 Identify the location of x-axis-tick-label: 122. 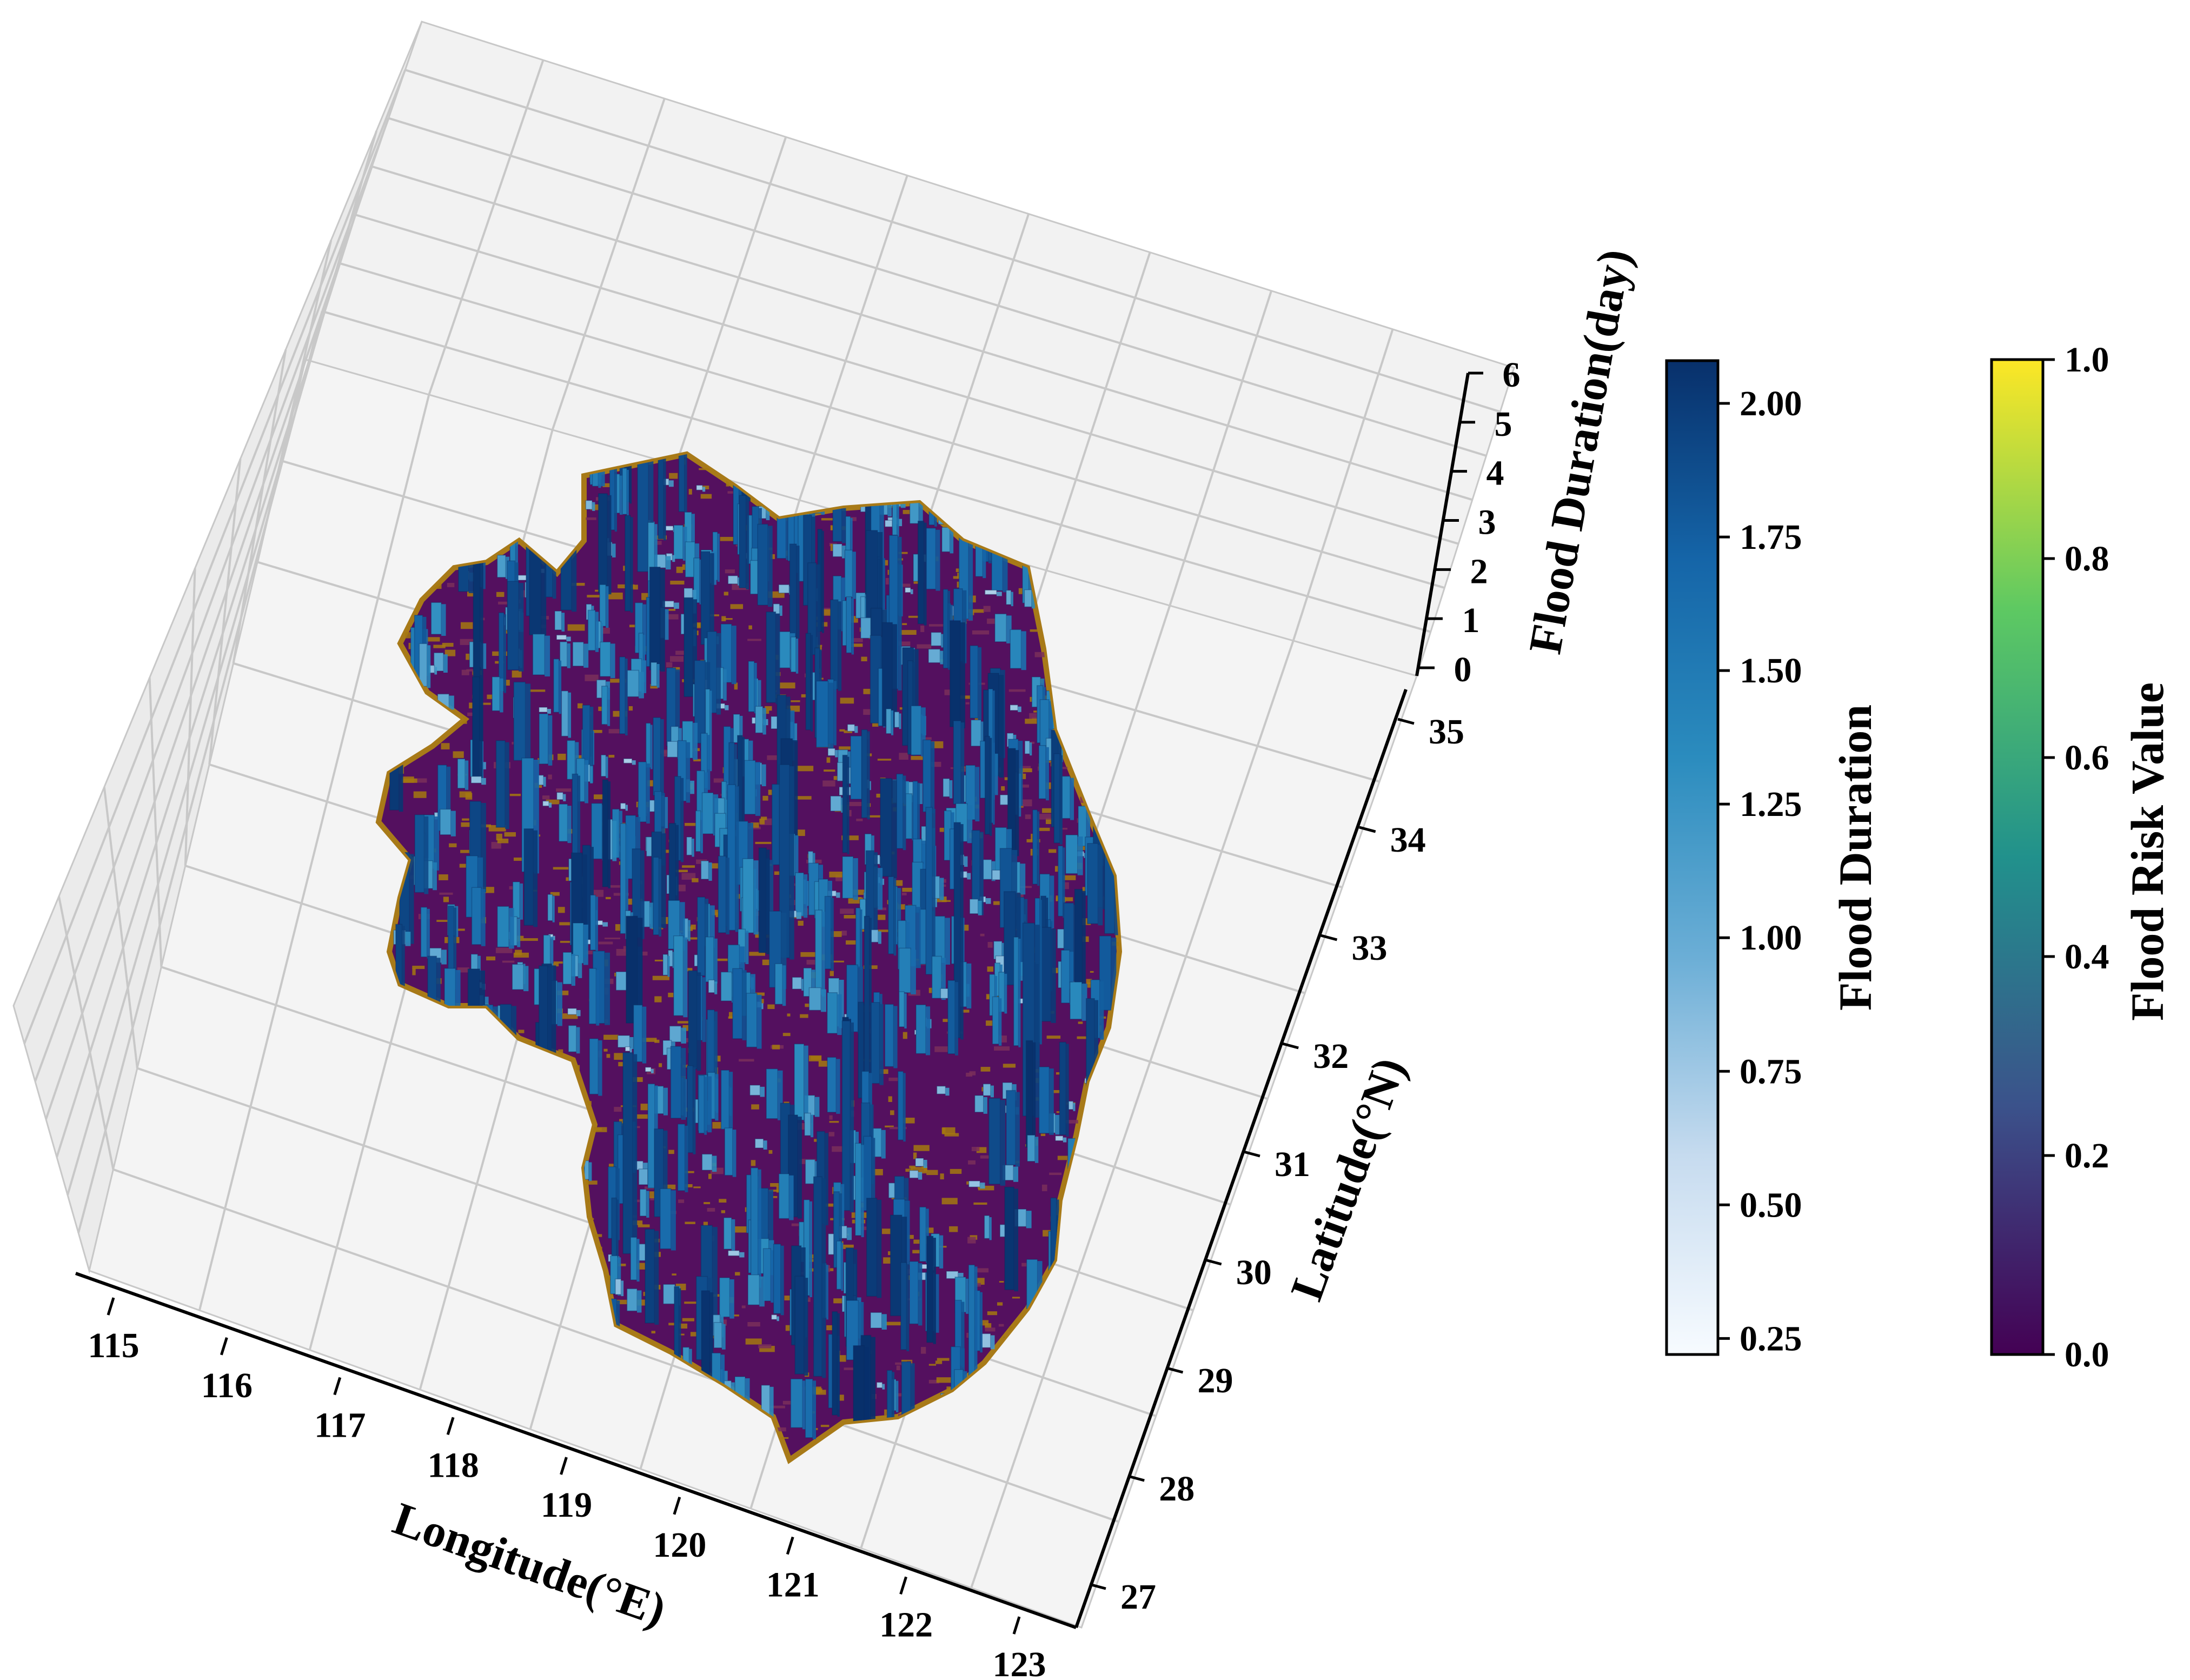
(906, 1625).